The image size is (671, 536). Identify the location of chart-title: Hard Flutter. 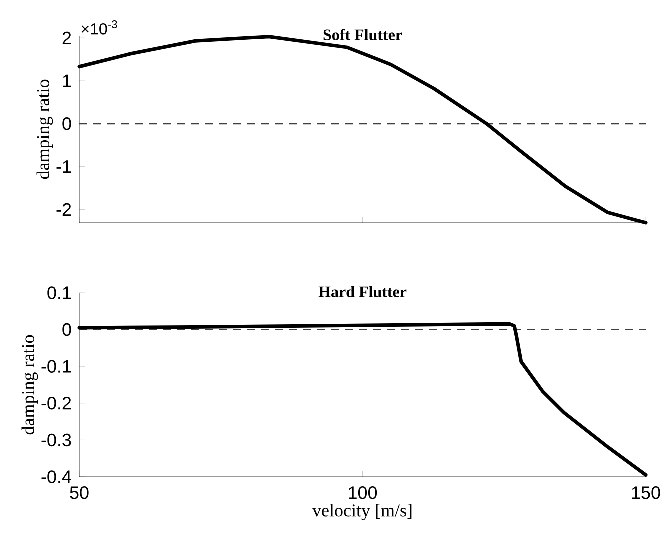
(362, 292).